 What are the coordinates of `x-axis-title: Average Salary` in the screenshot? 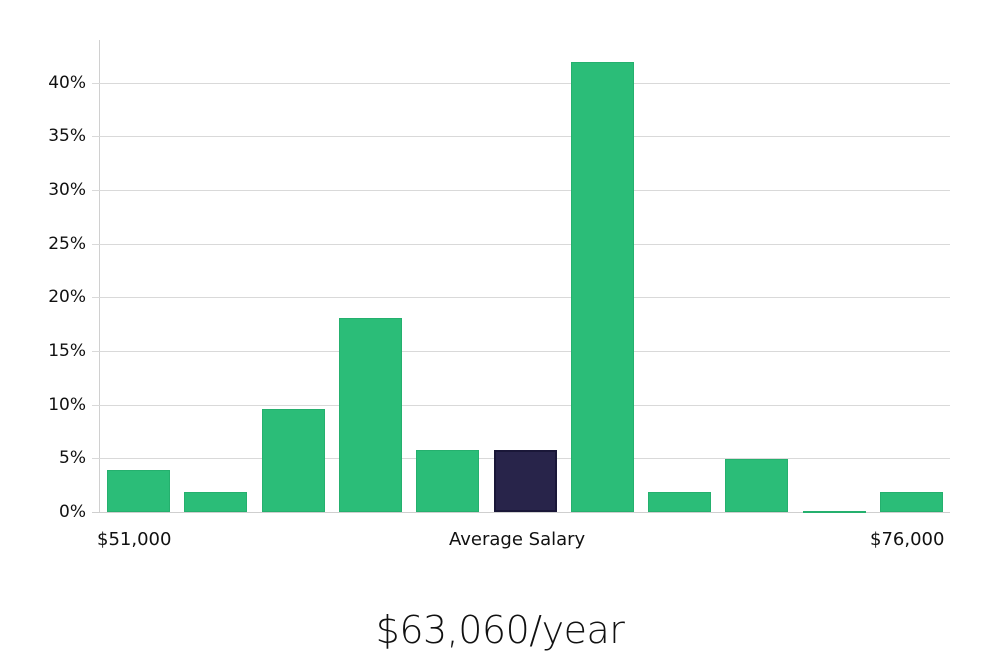 It's located at (517, 539).